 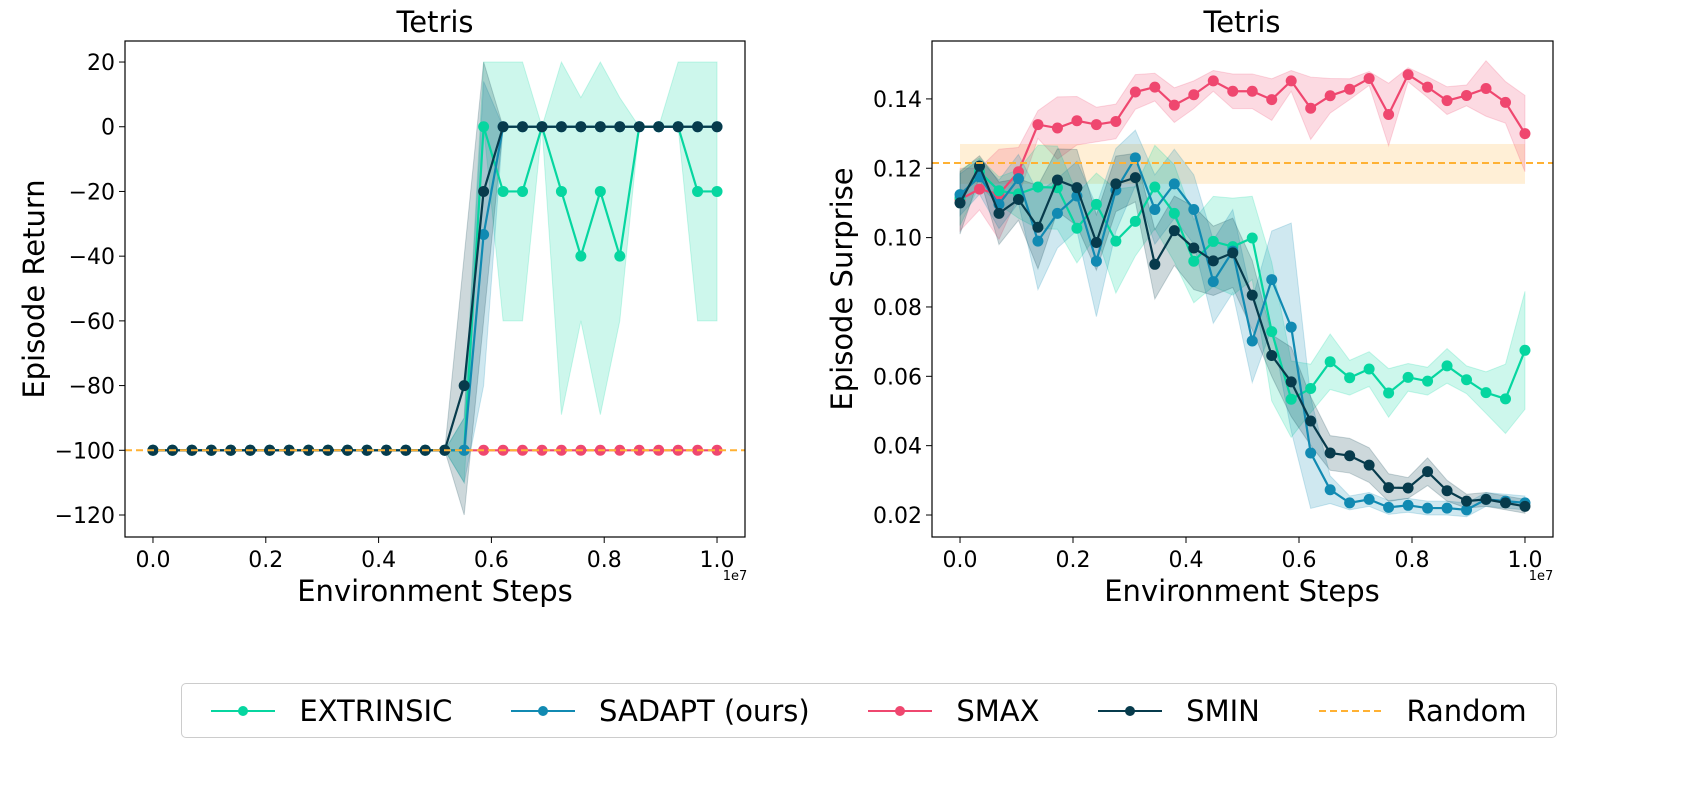 I want to click on legend-label: Random, so click(x=1466, y=710).